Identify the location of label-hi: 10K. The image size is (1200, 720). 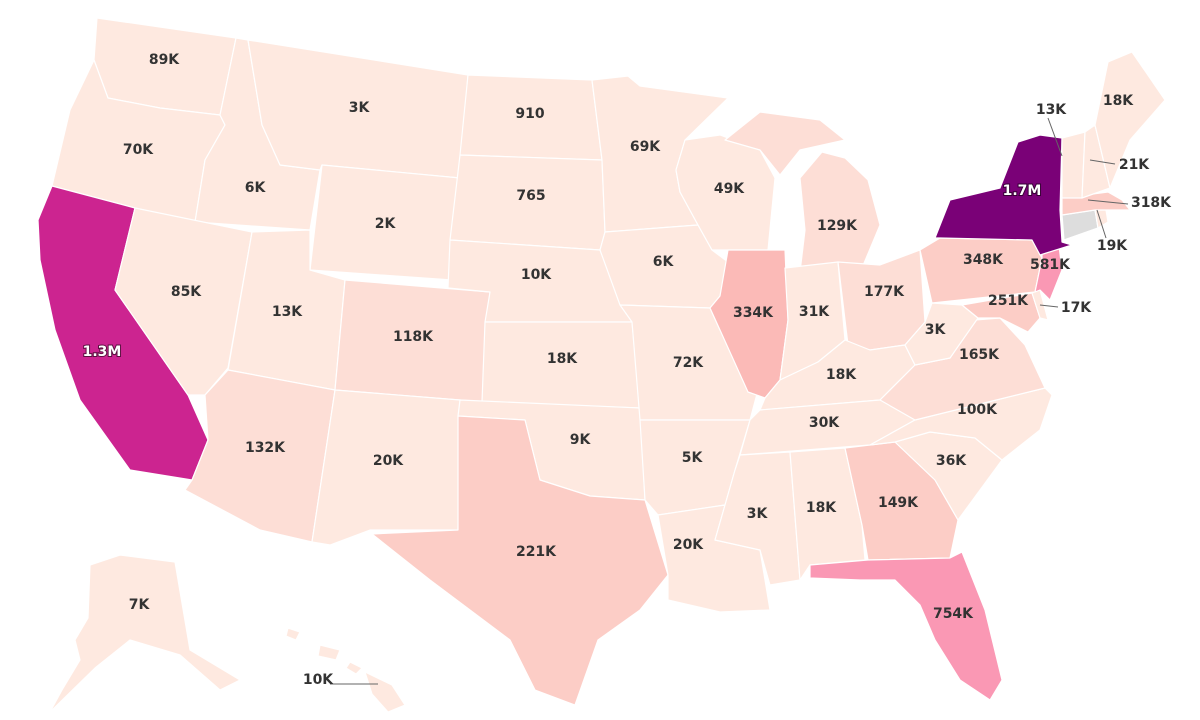
(318, 680).